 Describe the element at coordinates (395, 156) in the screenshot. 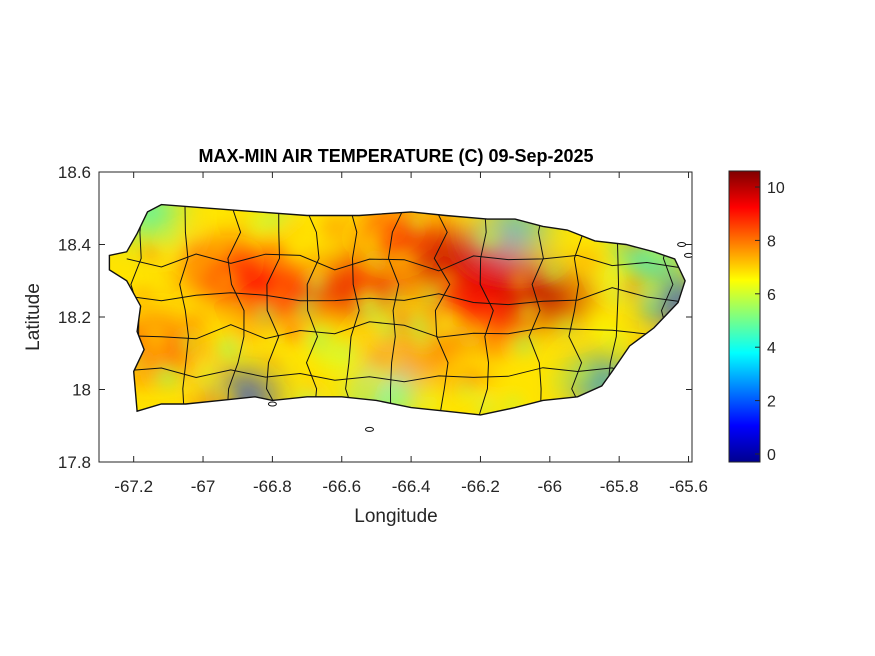

I see `chart-title: MAX-MIN AIR TEMPERATURE (C) 09-Sep-2025` at that location.